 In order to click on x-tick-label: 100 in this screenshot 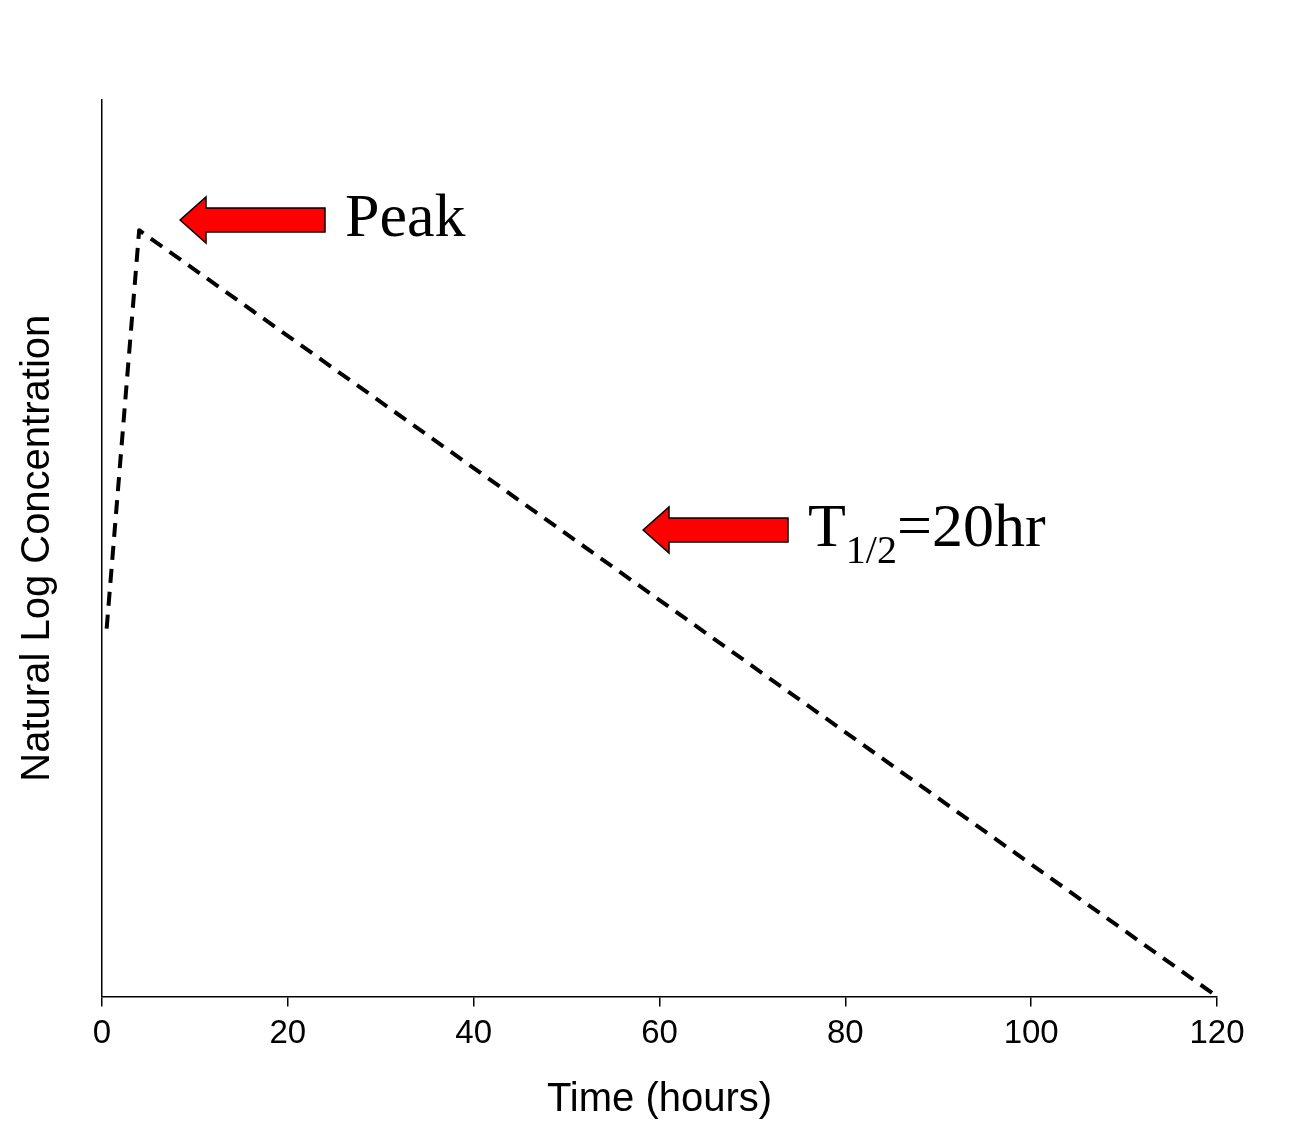, I will do `click(1031, 1032)`.